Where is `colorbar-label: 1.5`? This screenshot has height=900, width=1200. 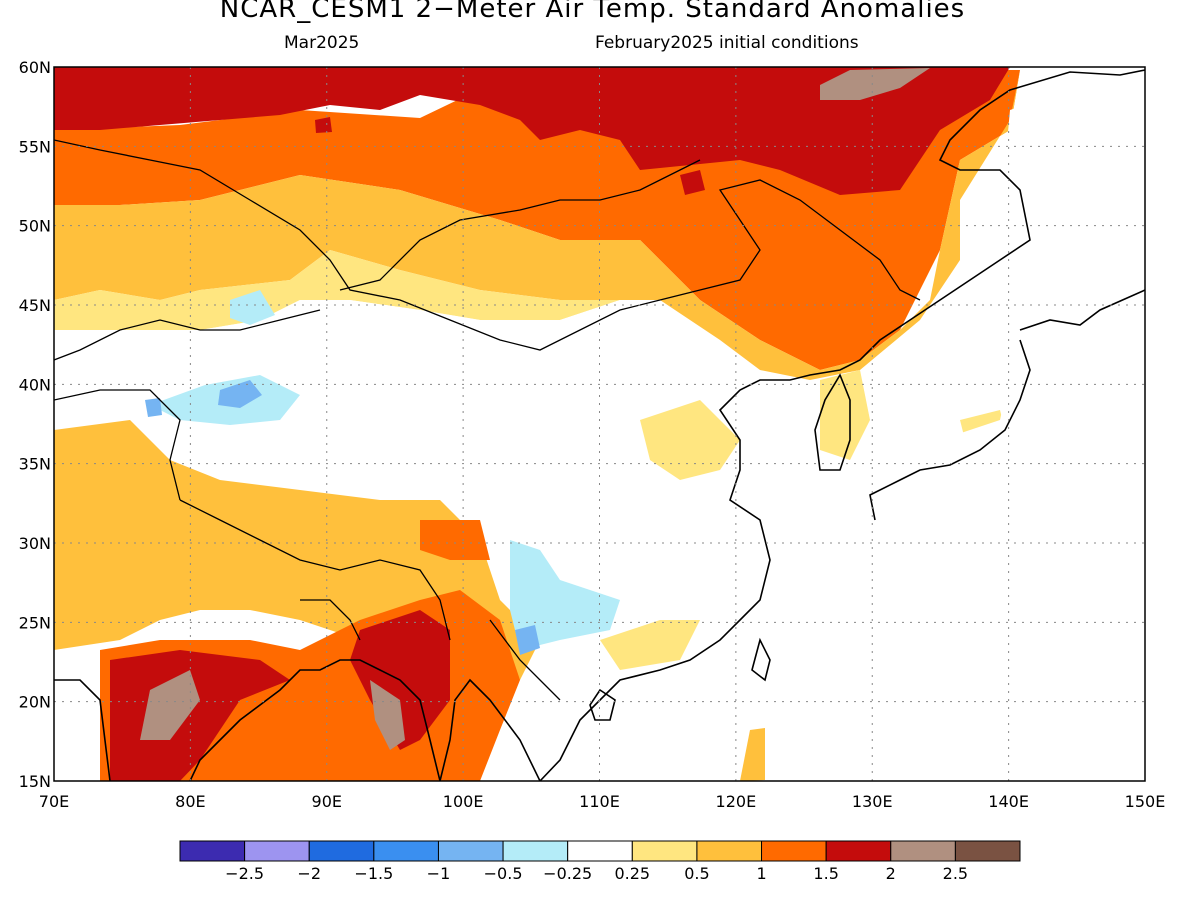
colorbar-label: 1.5 is located at coordinates (825, 873).